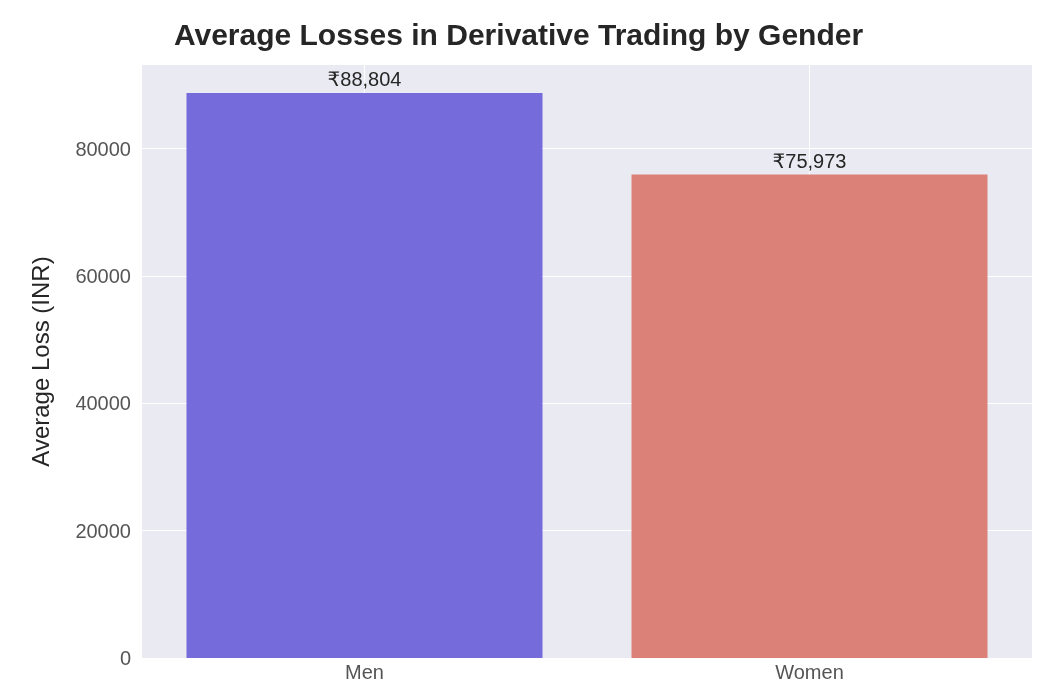 This screenshot has width=1037, height=693. I want to click on chart-title: Average Losses in Derivative Trading by Gender, so click(518, 35).